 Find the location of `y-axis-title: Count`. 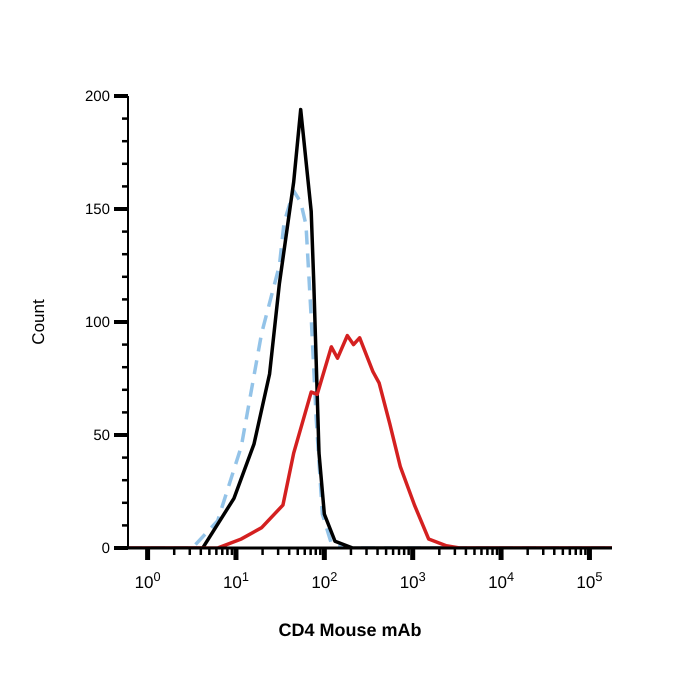

y-axis-title: Count is located at coordinates (38, 322).